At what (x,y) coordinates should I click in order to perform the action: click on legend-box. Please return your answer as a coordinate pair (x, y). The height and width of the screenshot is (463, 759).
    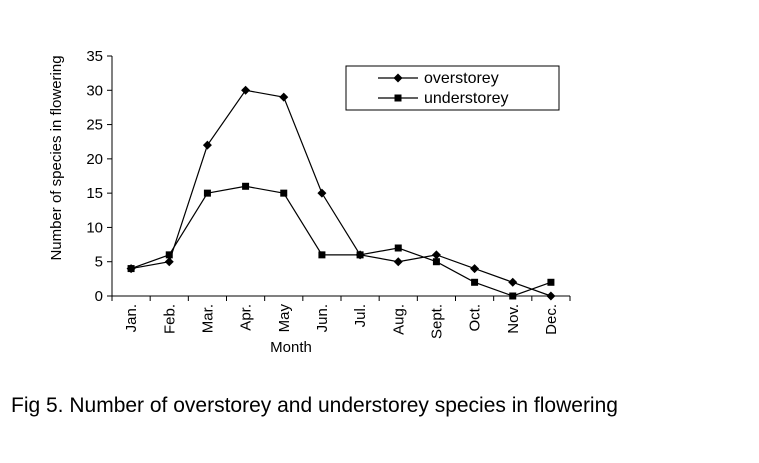
    Looking at the image, I should click on (452, 88).